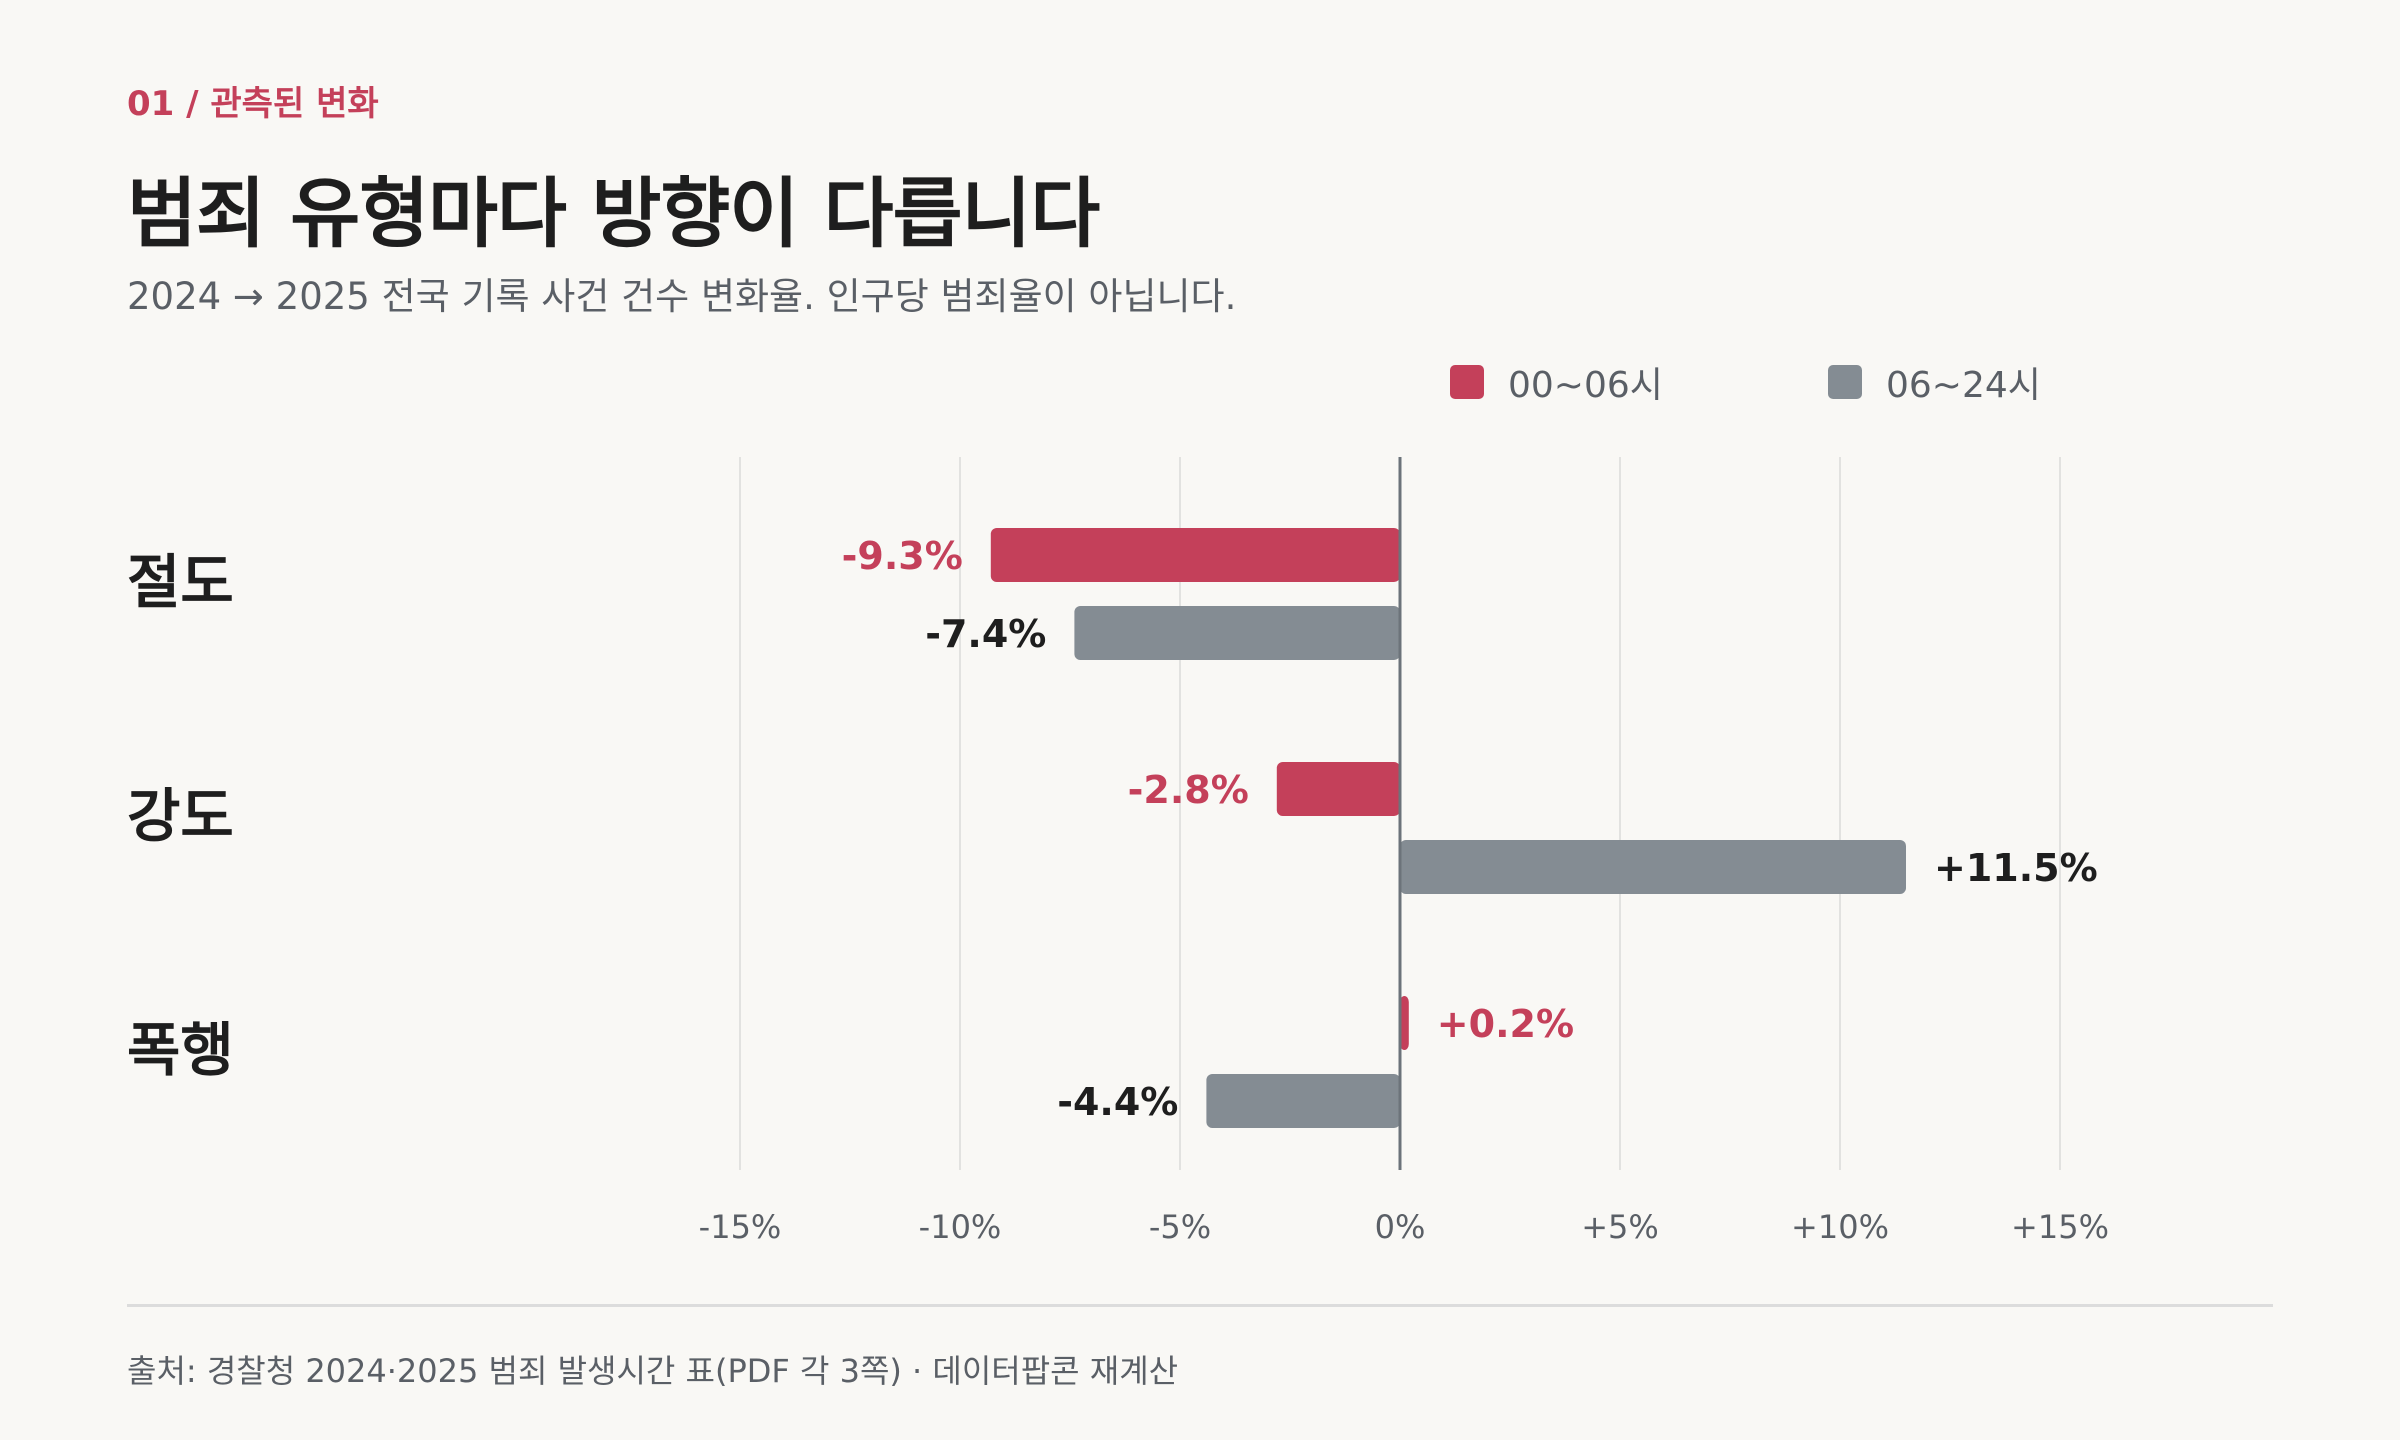 This screenshot has width=2400, height=1440. I want to click on category-label: 폭행, so click(180, 1050).